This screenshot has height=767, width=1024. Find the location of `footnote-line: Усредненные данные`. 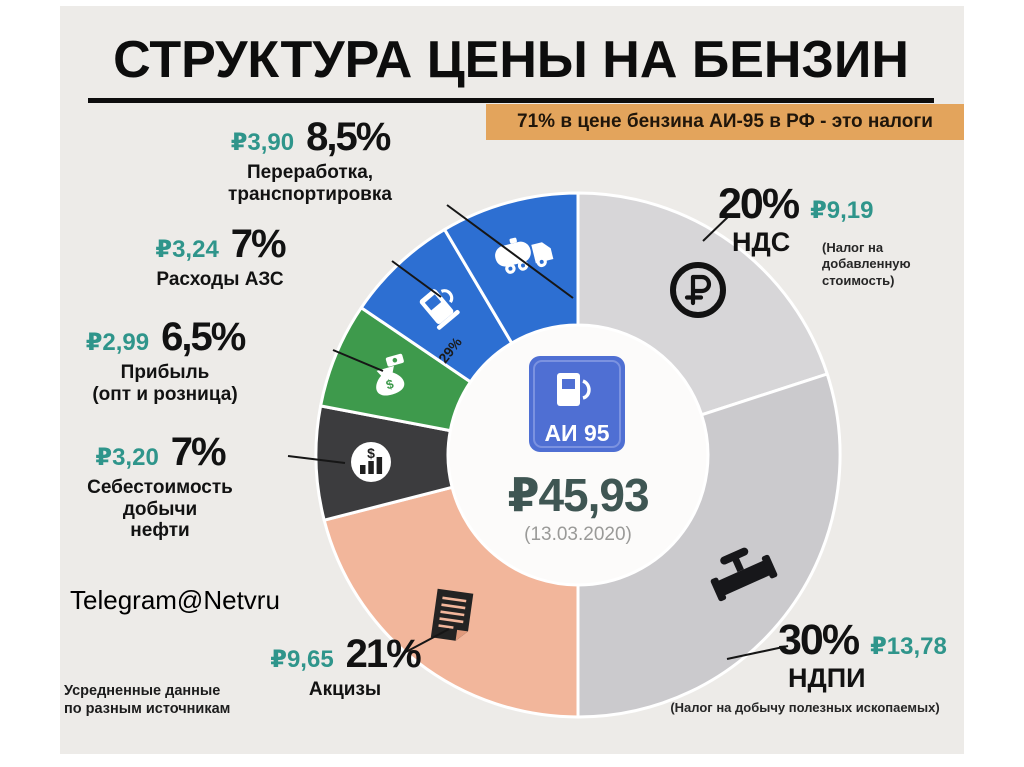

footnote-line: Усредненные данные is located at coordinates (142, 691).